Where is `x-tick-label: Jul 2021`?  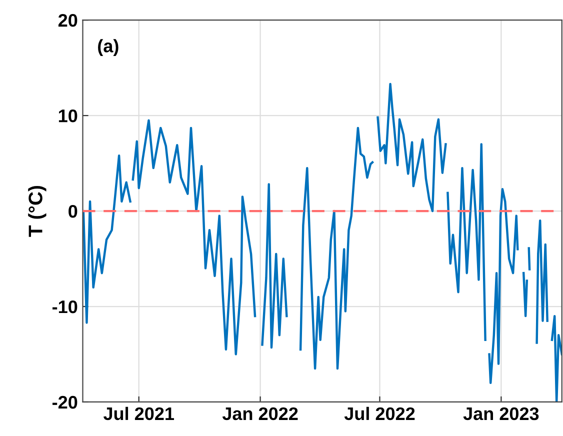
x-tick-label: Jul 2021 is located at coordinates (139, 413).